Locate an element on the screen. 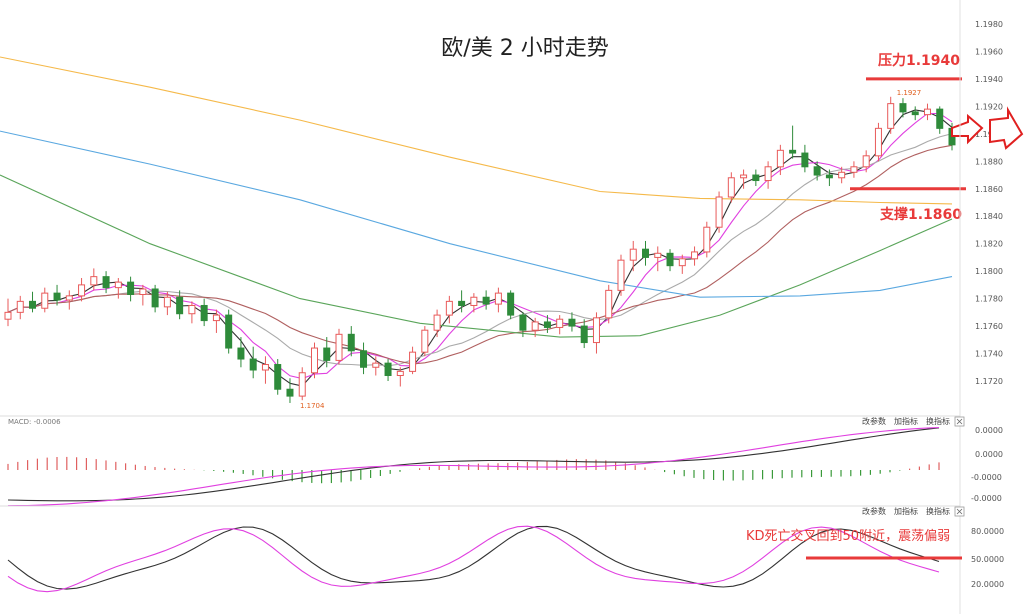  kd-d-line is located at coordinates (473, 559).